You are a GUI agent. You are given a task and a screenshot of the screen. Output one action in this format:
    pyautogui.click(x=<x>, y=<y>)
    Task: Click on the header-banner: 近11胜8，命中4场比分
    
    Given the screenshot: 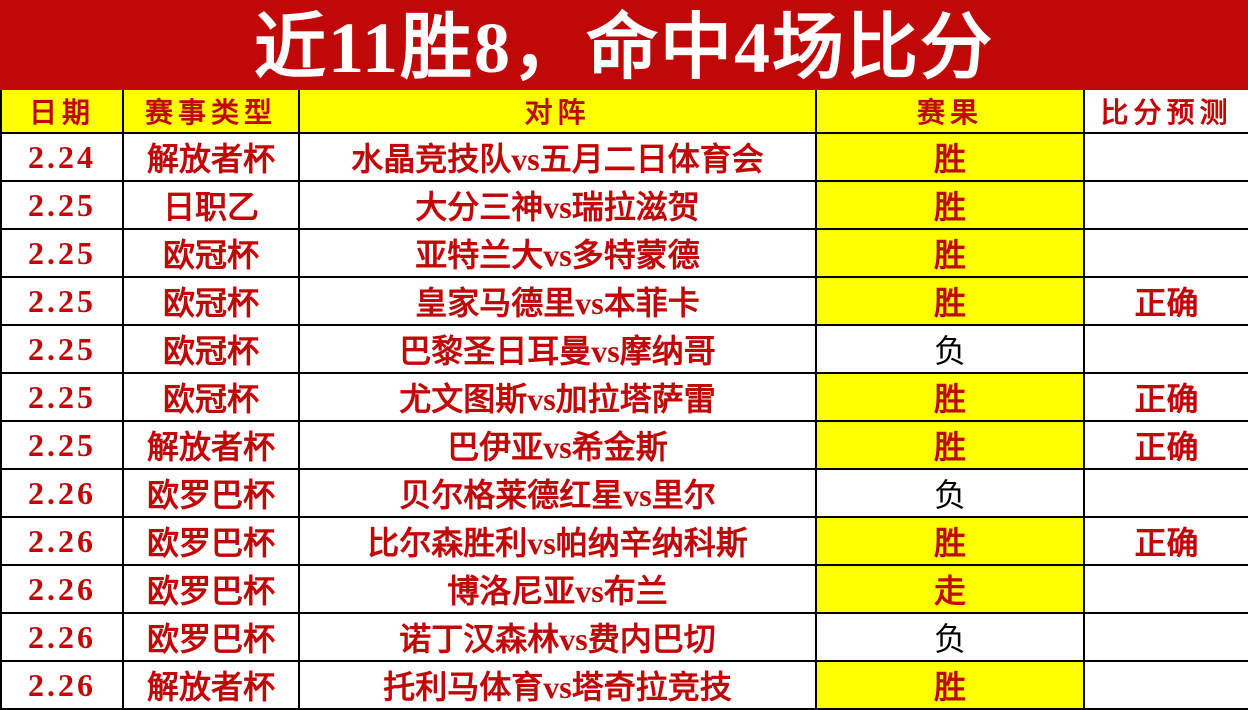 What is the action you would take?
    pyautogui.click(x=624, y=45)
    